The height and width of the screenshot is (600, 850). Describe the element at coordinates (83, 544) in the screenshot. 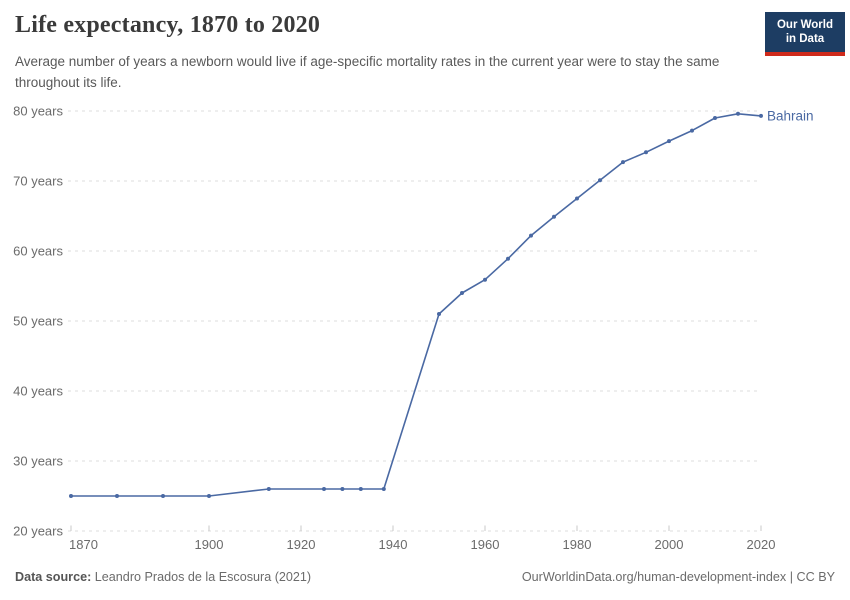

I see `x-axis-tick-label: 1870` at that location.